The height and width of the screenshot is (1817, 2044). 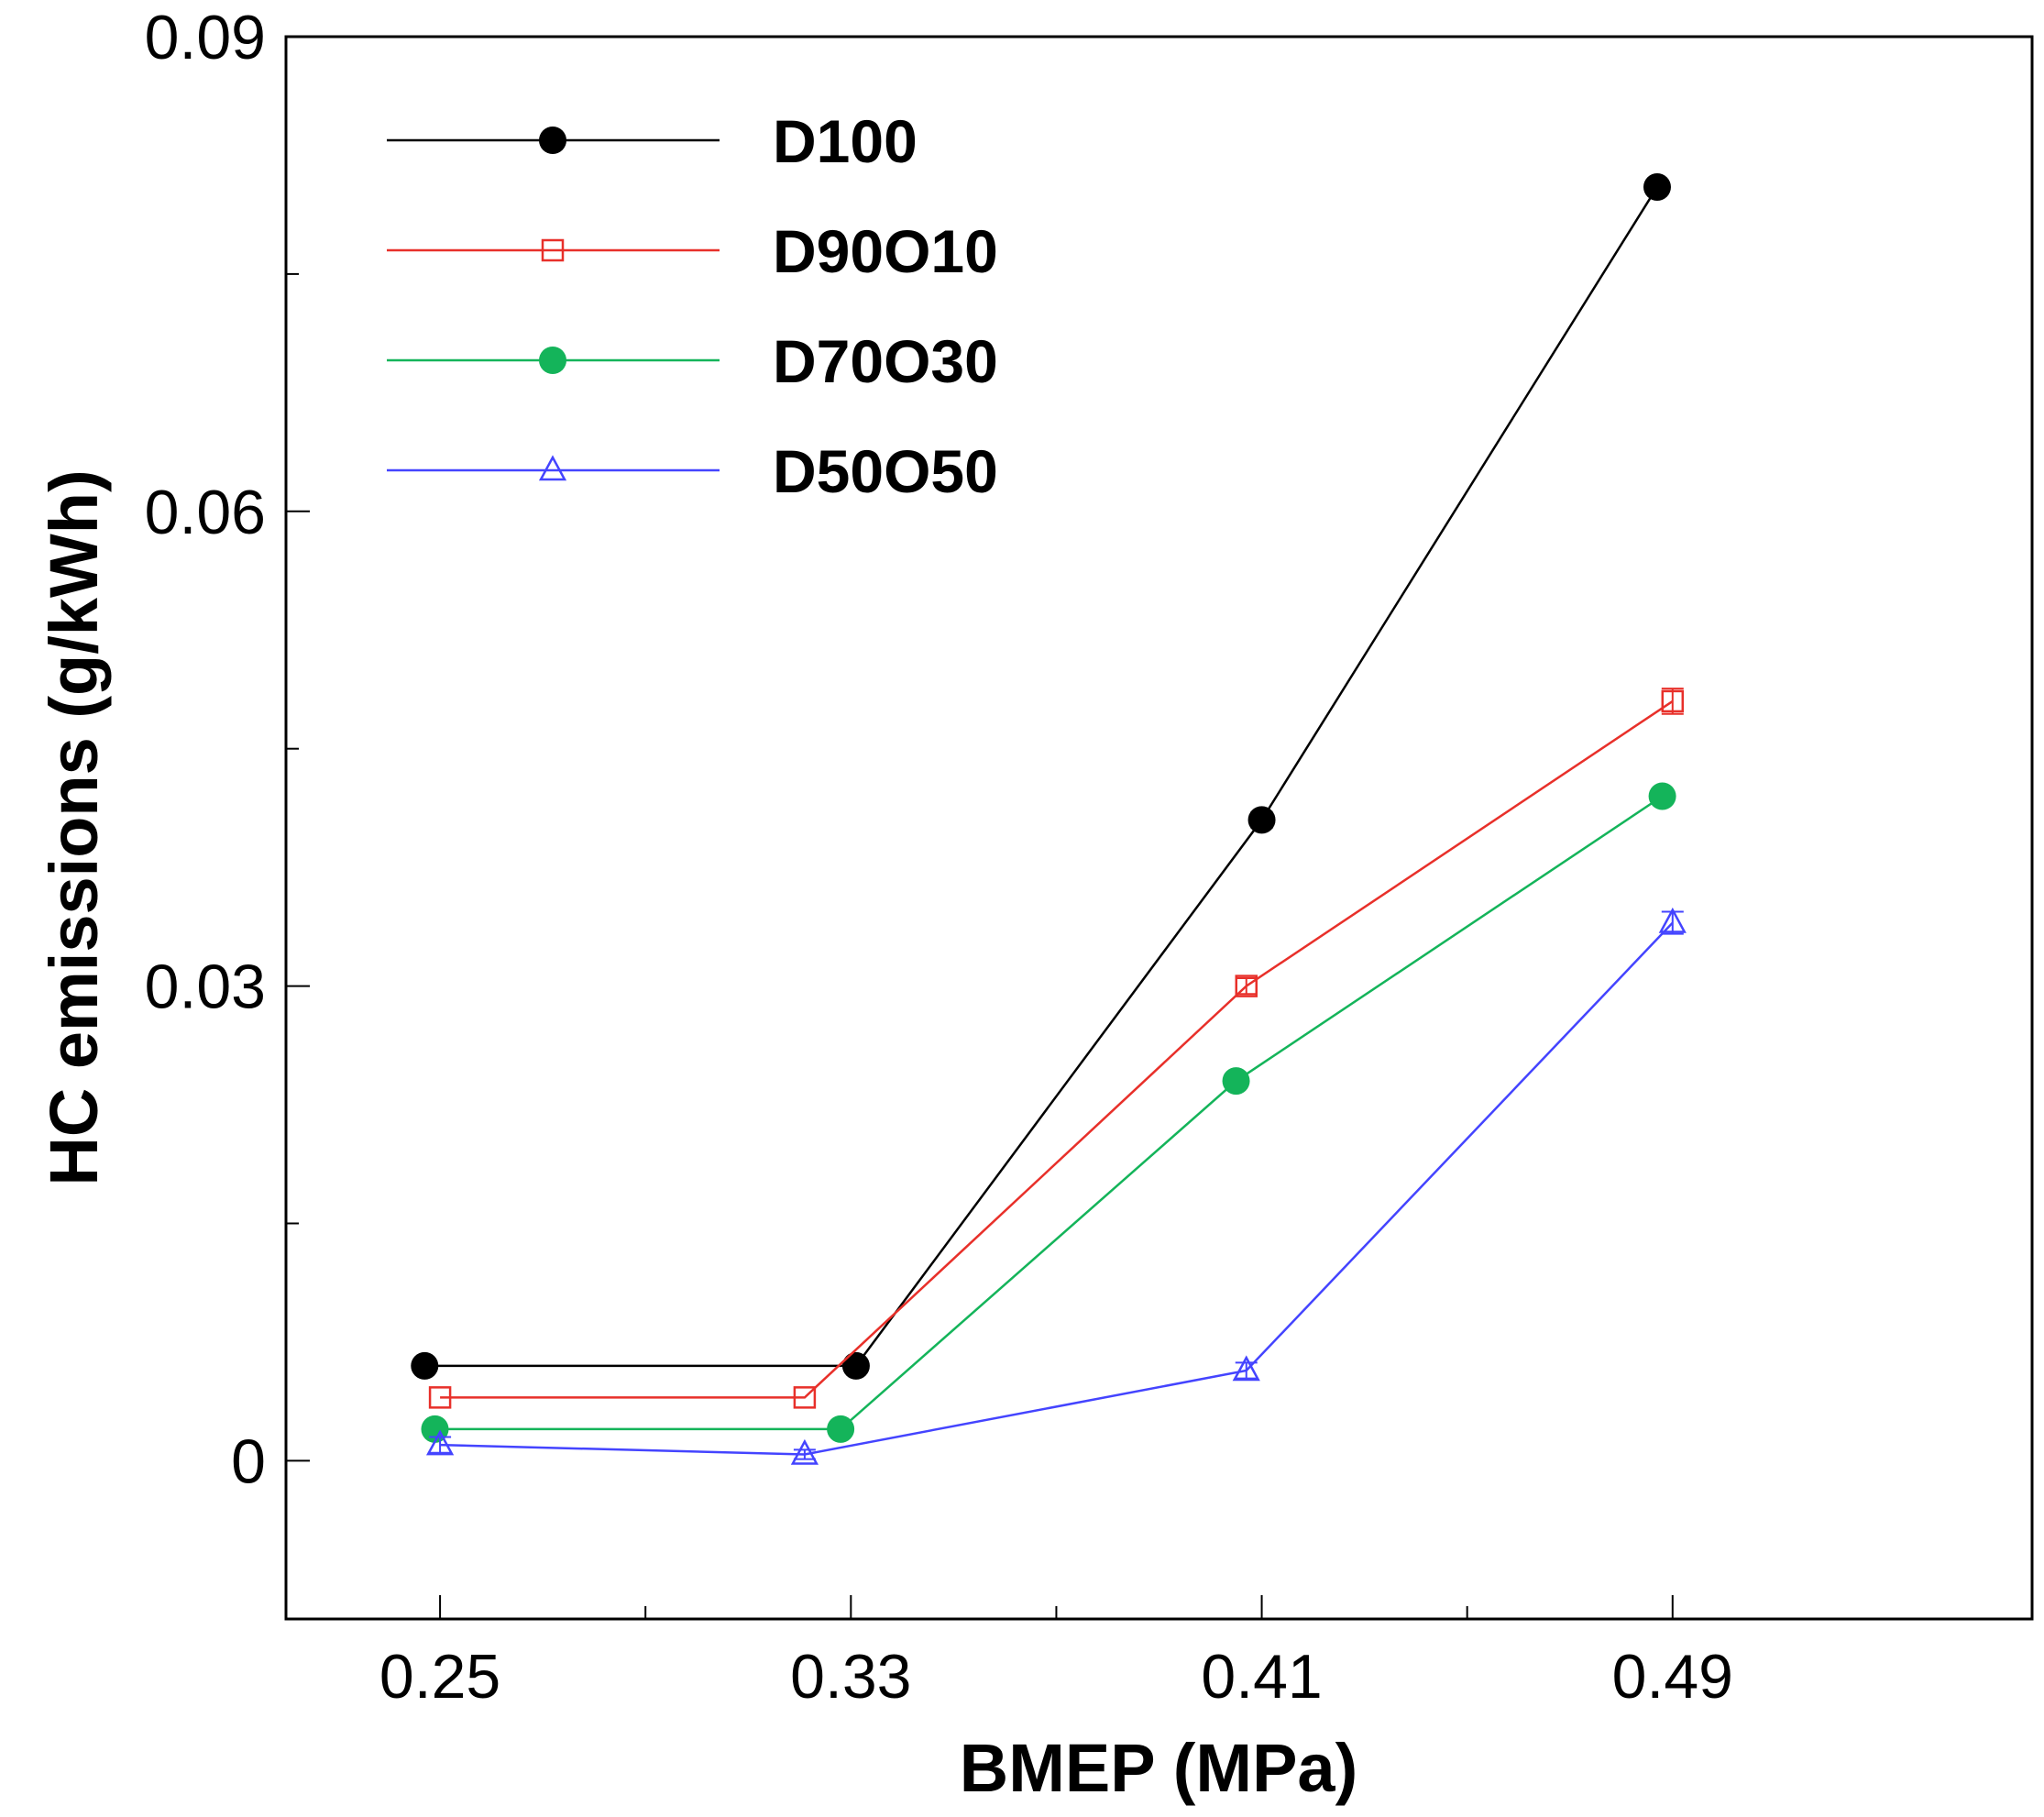 What do you see at coordinates (206, 37) in the screenshot?
I see `y-tick-label: 0.09` at bounding box center [206, 37].